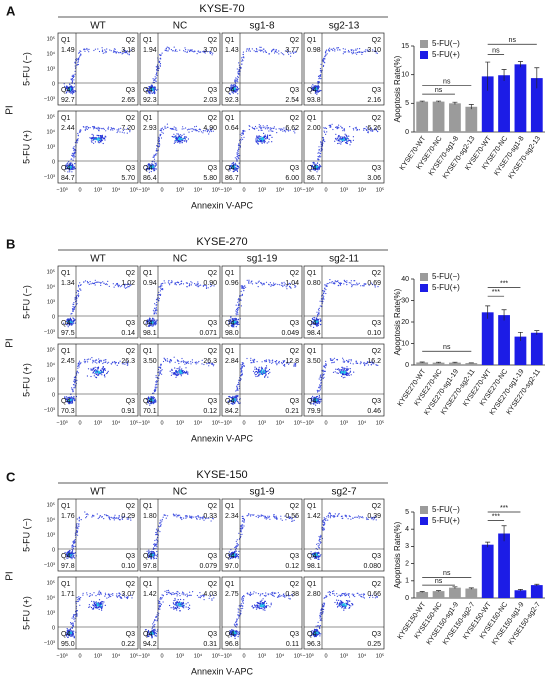 The width and height of the screenshot is (550, 694). I want to click on quadrant-value: 3.50, so click(150, 361).